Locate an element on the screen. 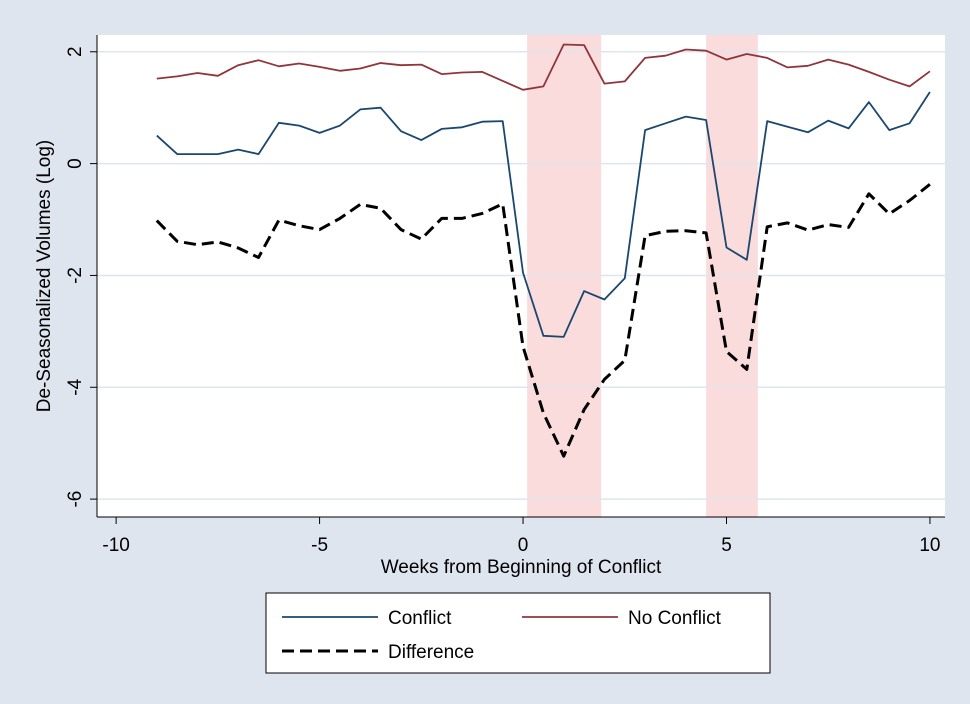 The width and height of the screenshot is (970, 704). x-tick-label: 10 is located at coordinates (929, 545).